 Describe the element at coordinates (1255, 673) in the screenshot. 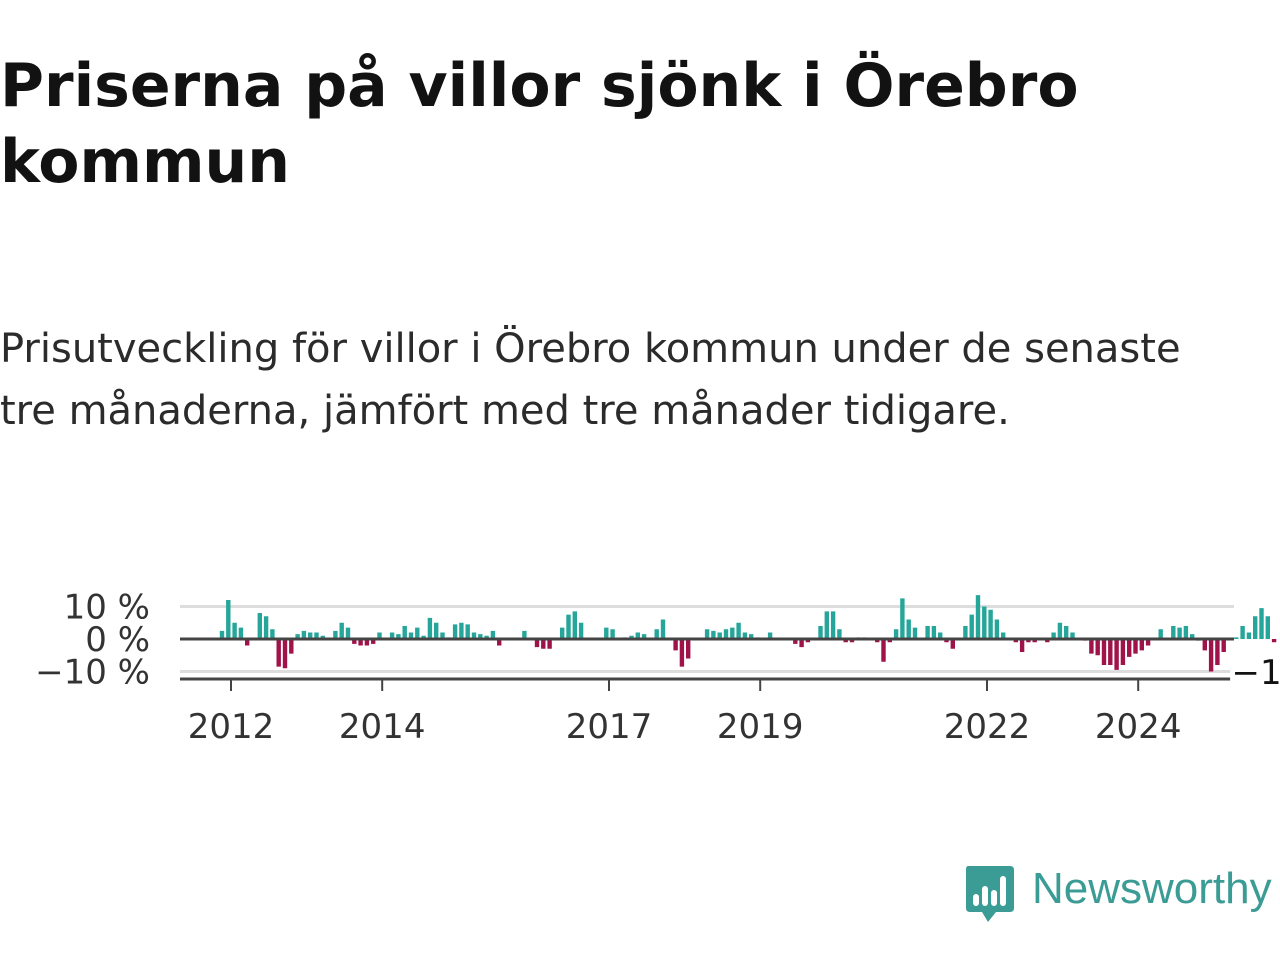

I see `last-value-label: −1 %` at that location.